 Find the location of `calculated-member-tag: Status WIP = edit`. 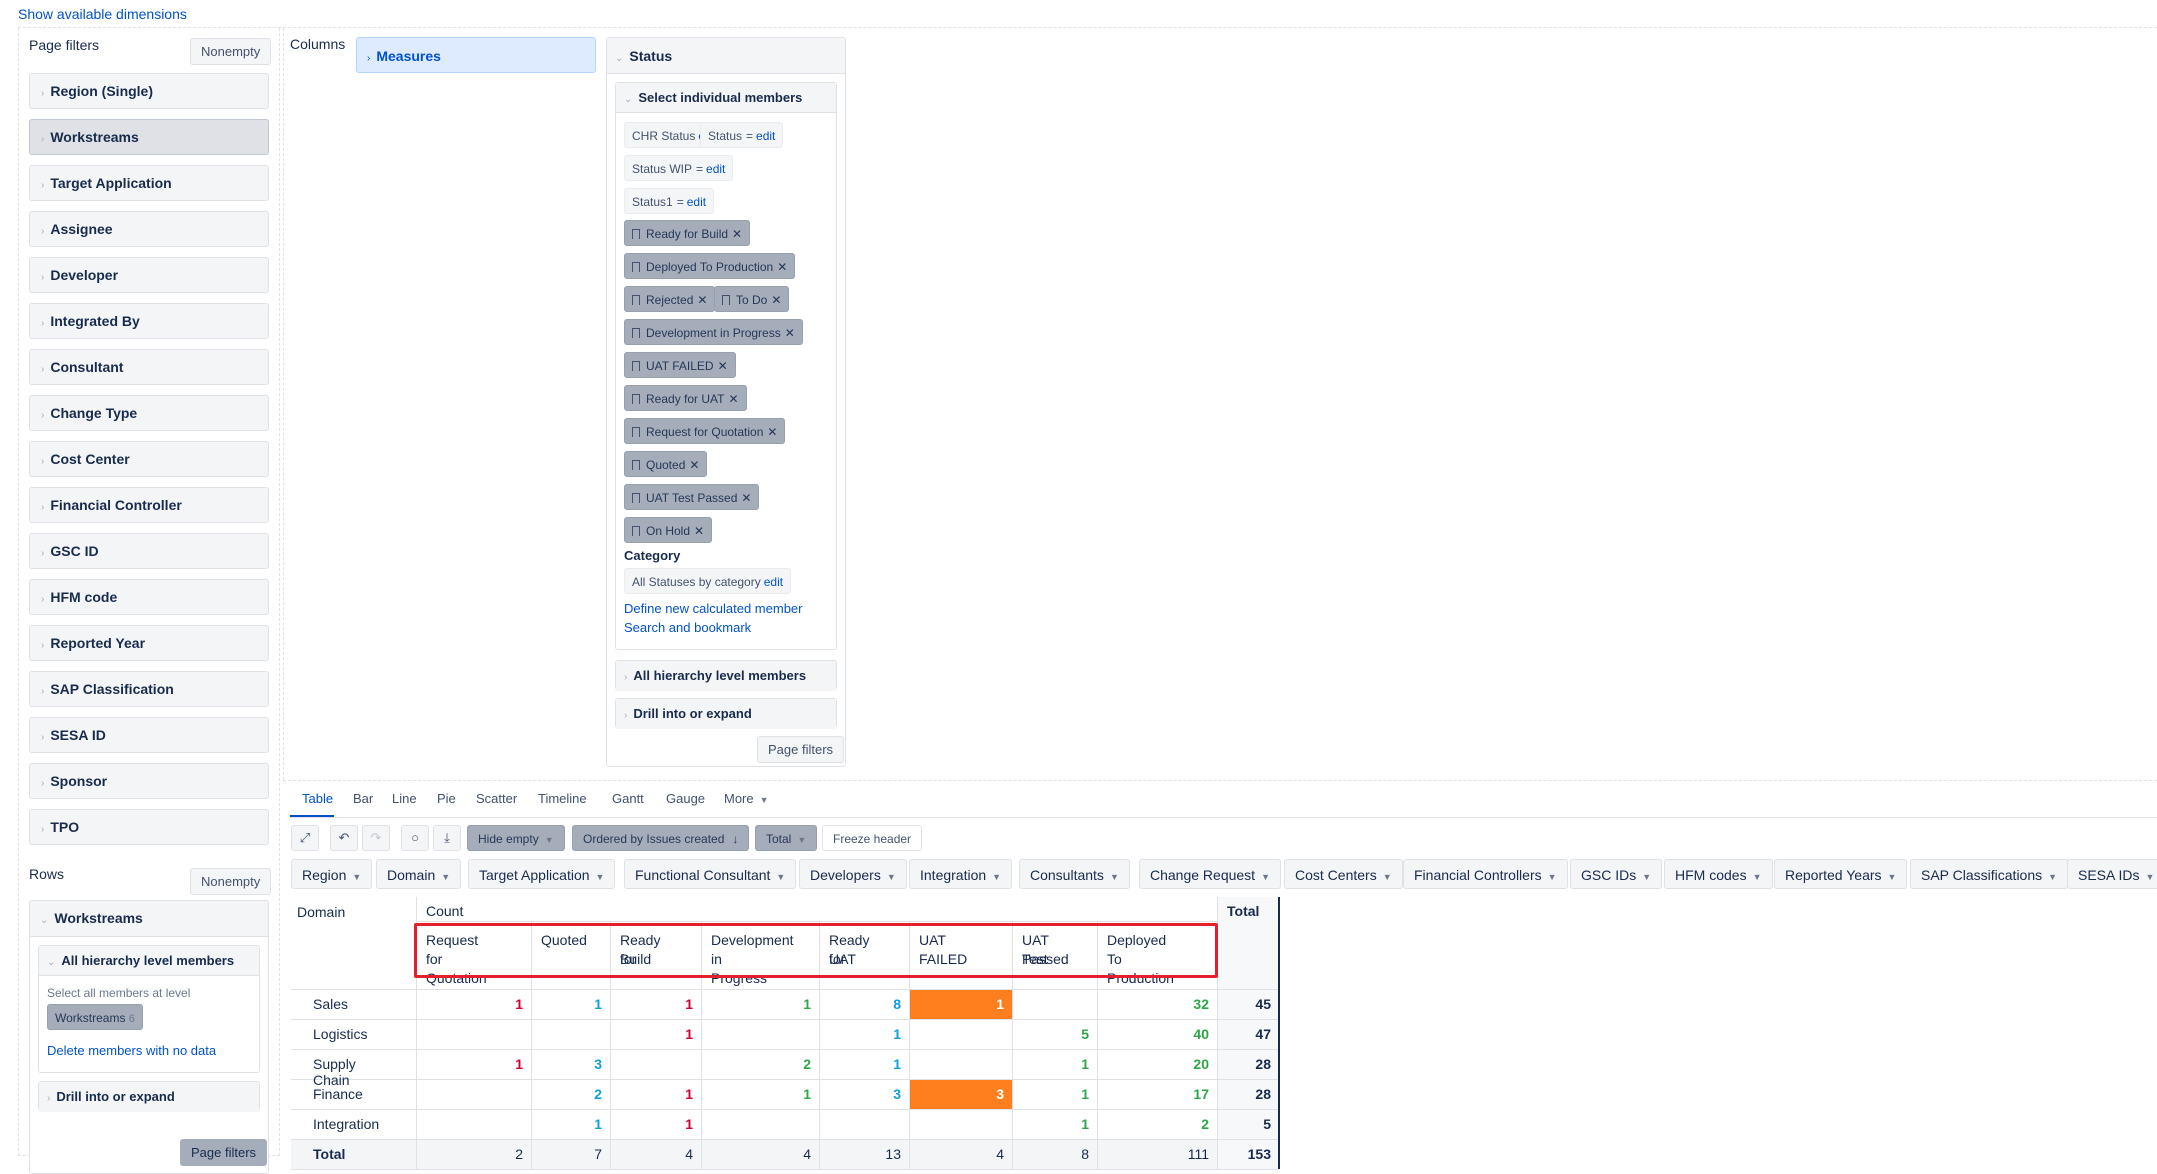

calculated-member-tag: Status WIP = edit is located at coordinates (679, 168).